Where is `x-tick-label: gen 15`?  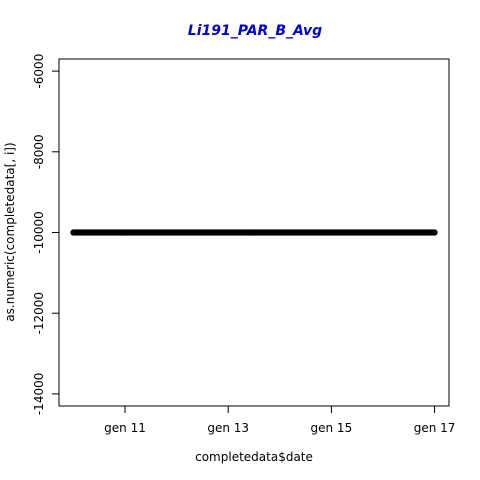 x-tick-label: gen 15 is located at coordinates (332, 428).